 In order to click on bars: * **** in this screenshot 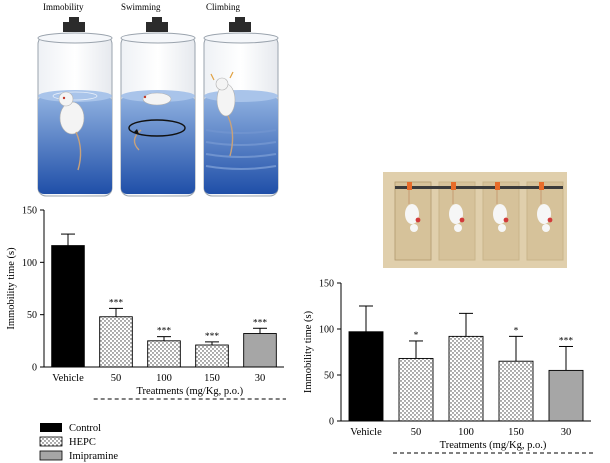, I will do `click(466, 363)`.